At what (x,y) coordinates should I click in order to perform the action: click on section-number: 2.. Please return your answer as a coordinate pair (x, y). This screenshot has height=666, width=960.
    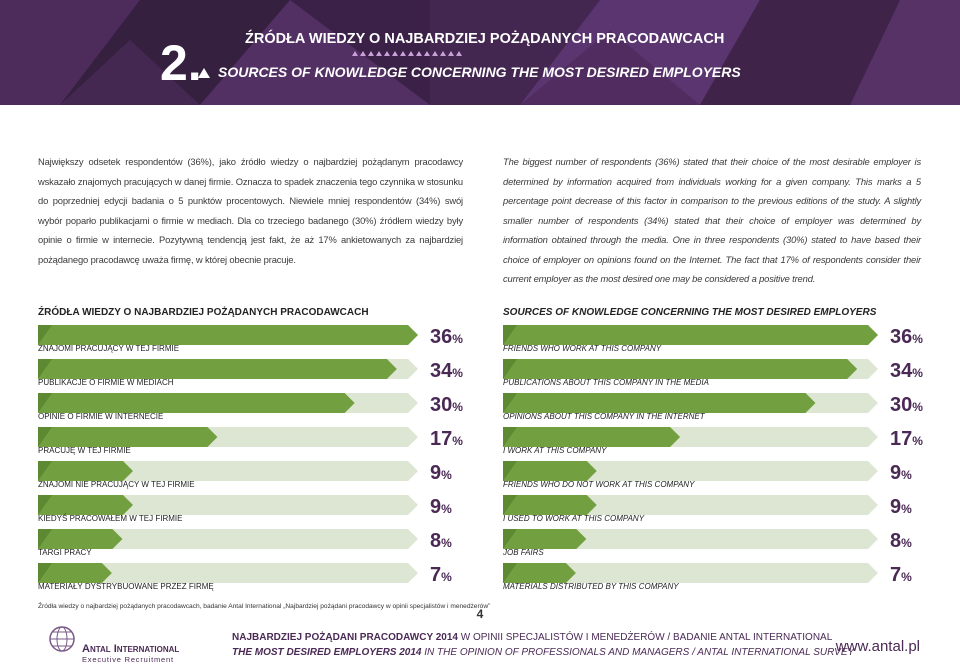
    Looking at the image, I should click on (181, 63).